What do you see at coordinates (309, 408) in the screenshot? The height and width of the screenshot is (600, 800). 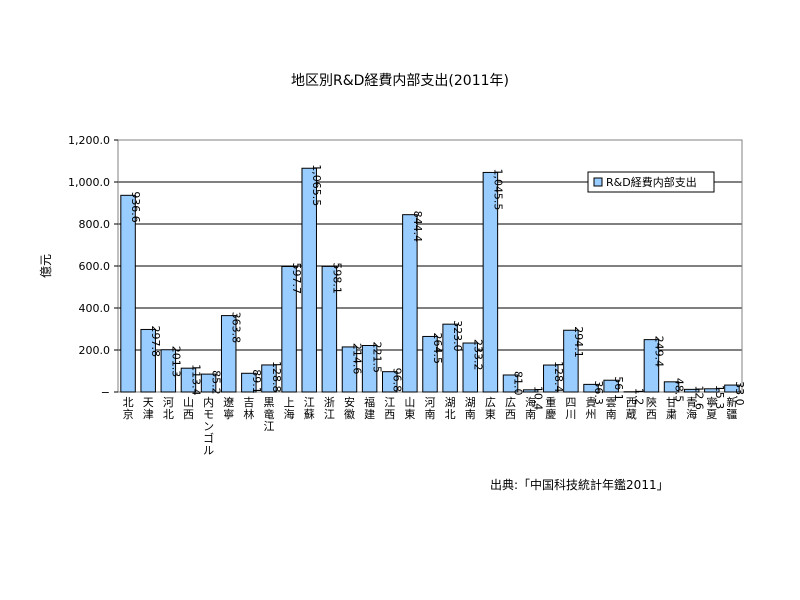 I see `x-tick-label: 江蘇` at bounding box center [309, 408].